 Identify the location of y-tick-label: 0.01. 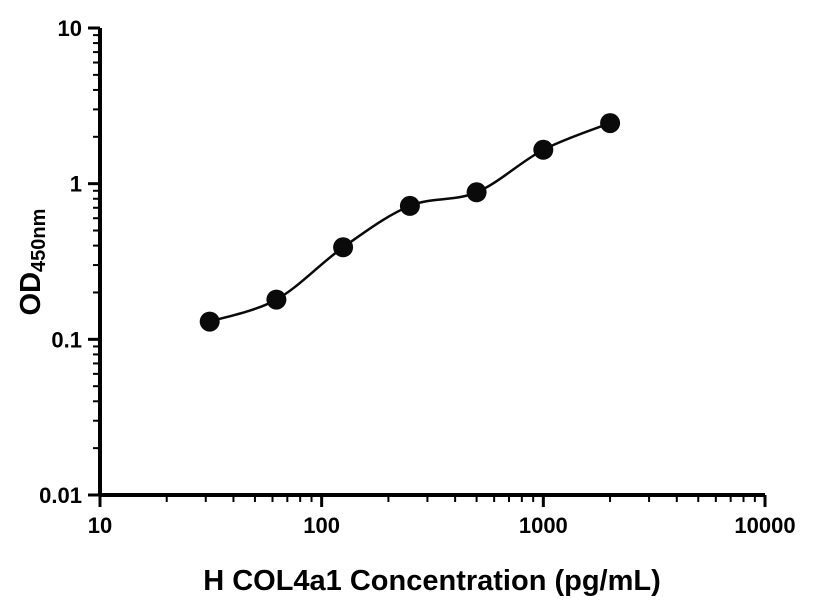
(60, 495).